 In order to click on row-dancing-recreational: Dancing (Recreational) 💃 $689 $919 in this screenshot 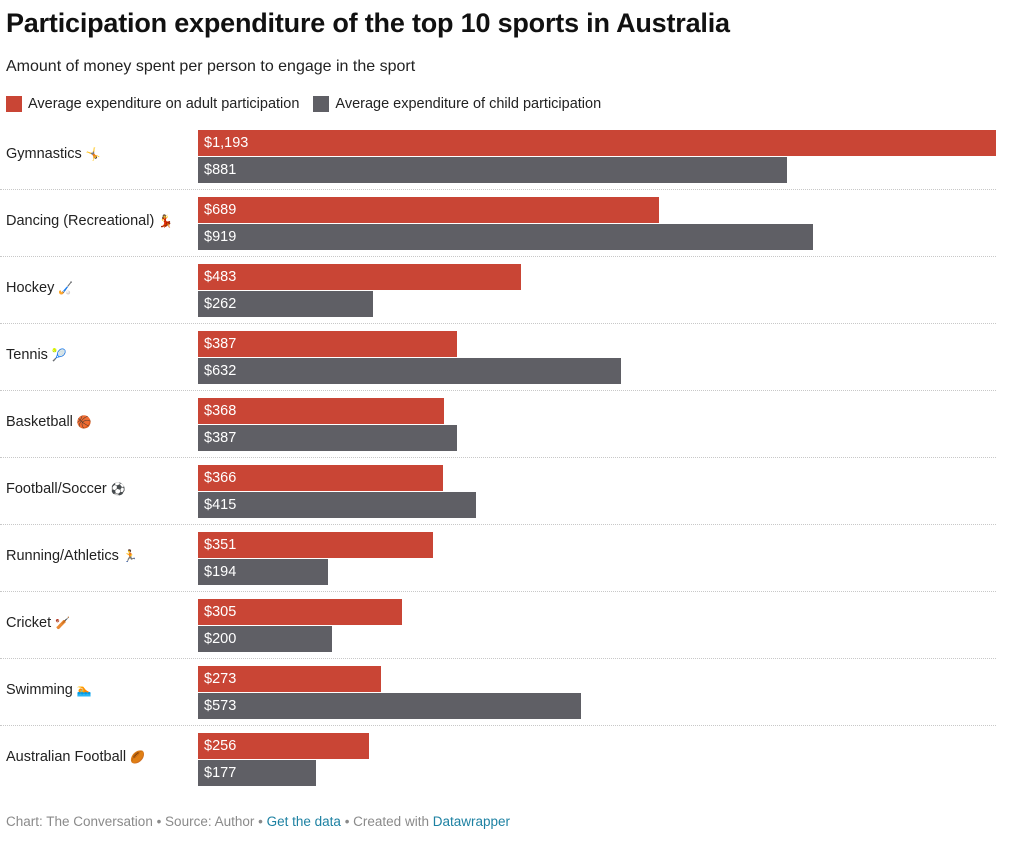, I will do `click(500, 224)`.